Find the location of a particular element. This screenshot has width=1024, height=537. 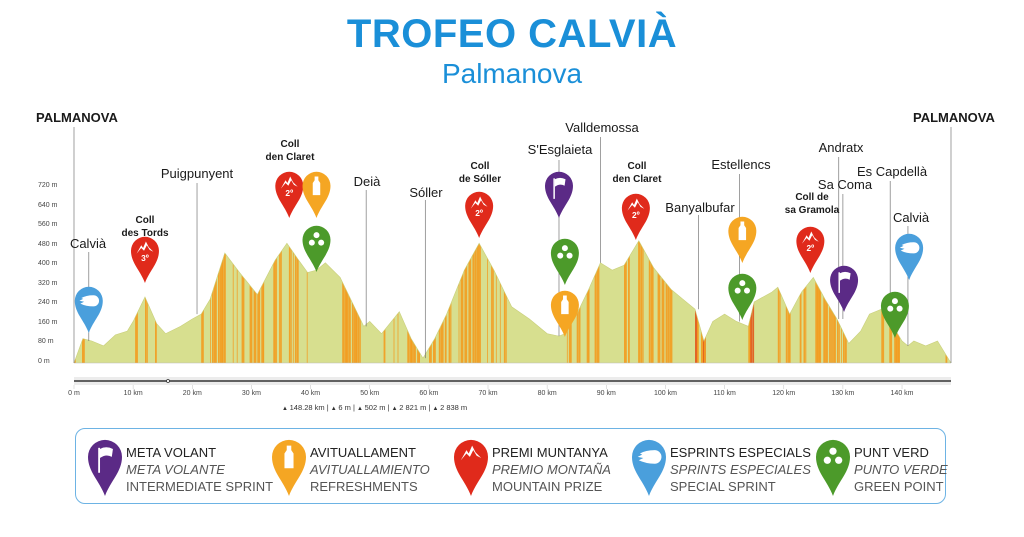

mountain-marker: 2º is located at coordinates (635, 216).